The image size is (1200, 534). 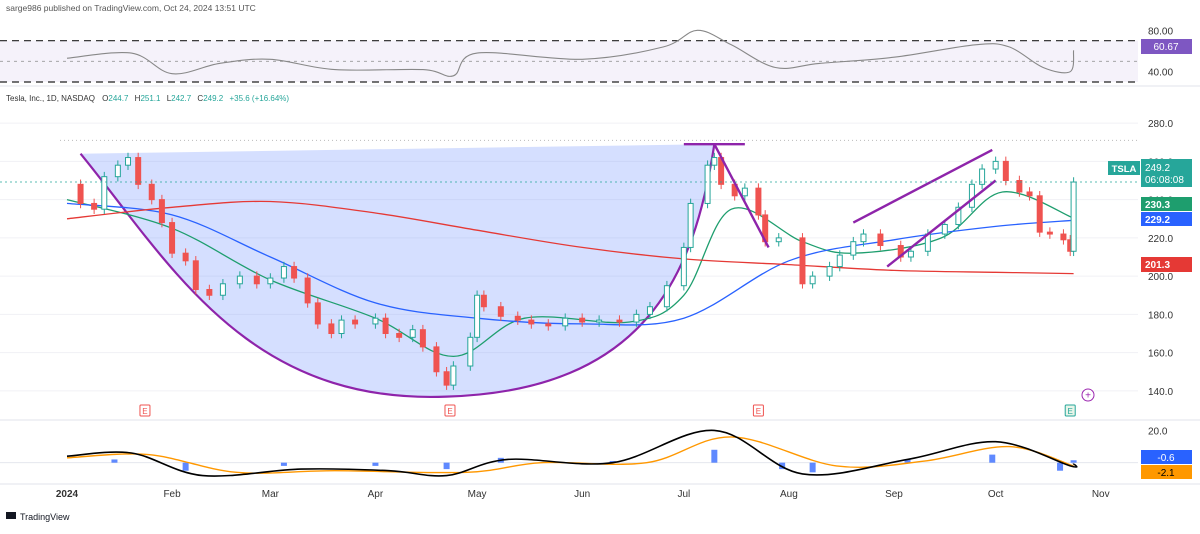 What do you see at coordinates (1157, 220) in the screenshot?
I see `ma-mid-value: 229.2` at bounding box center [1157, 220].